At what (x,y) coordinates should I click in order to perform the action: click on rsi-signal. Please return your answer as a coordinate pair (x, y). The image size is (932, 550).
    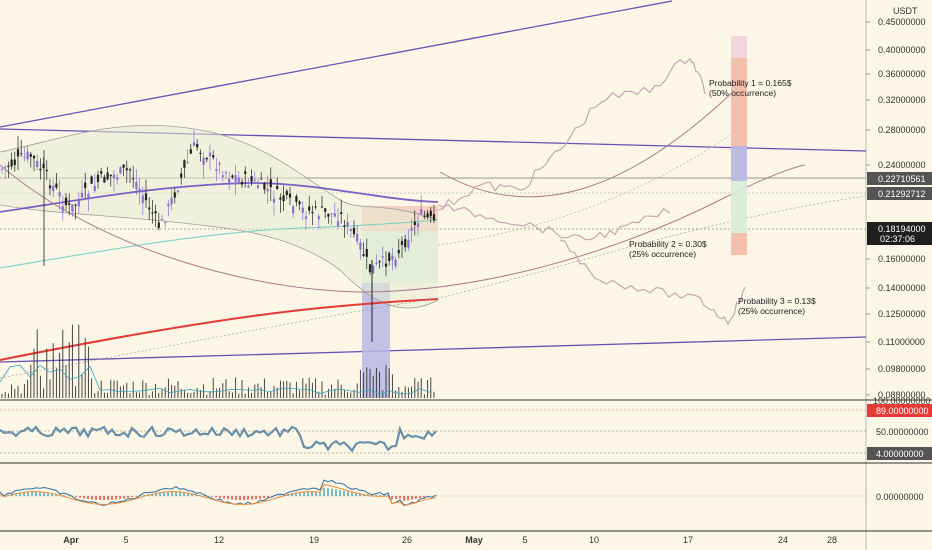
    Looking at the image, I should click on (218, 439).